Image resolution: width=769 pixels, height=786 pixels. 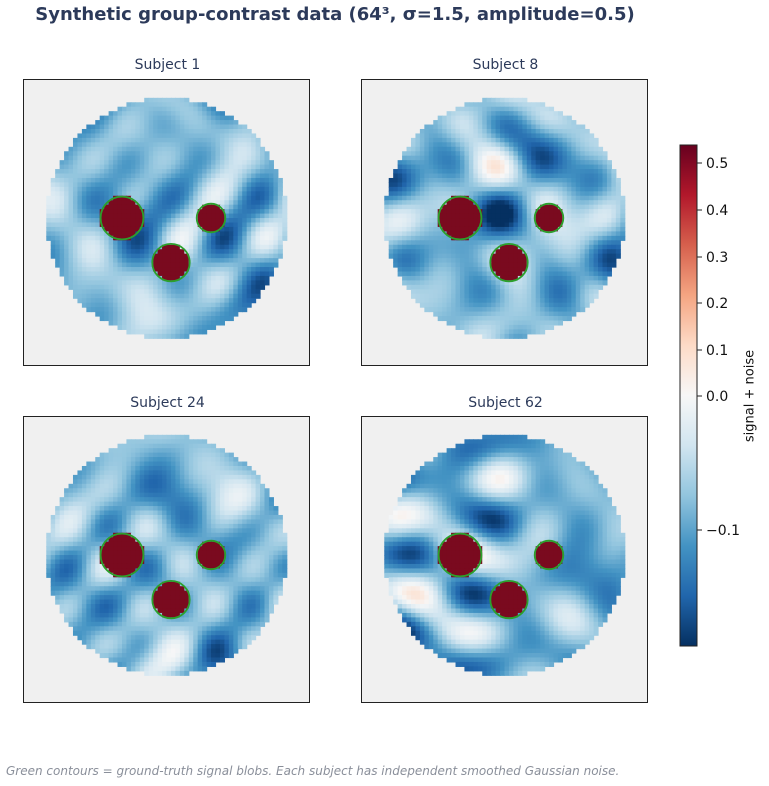 I want to click on colorbar-gradient, so click(x=688, y=395).